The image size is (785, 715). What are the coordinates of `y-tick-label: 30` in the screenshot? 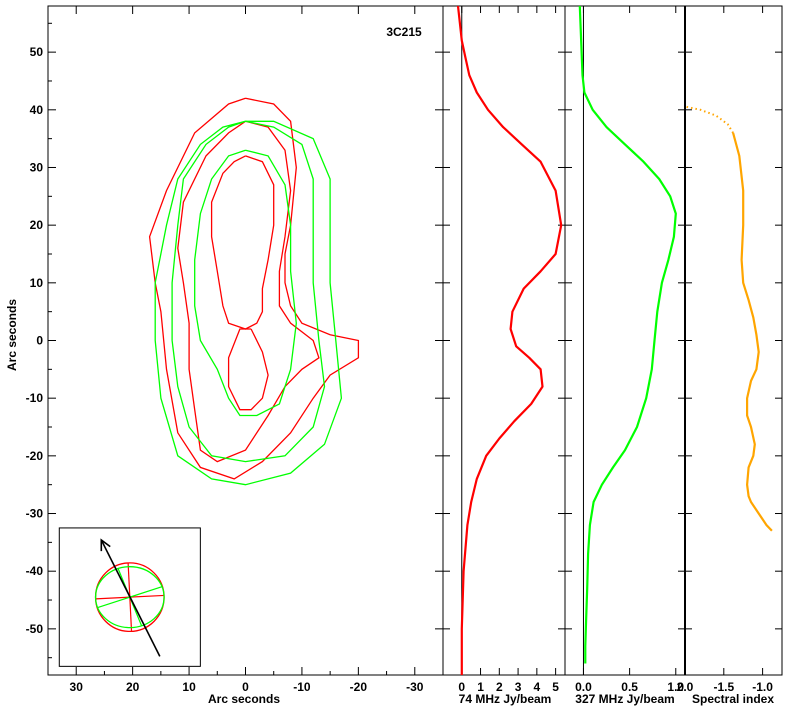 It's located at (37, 167).